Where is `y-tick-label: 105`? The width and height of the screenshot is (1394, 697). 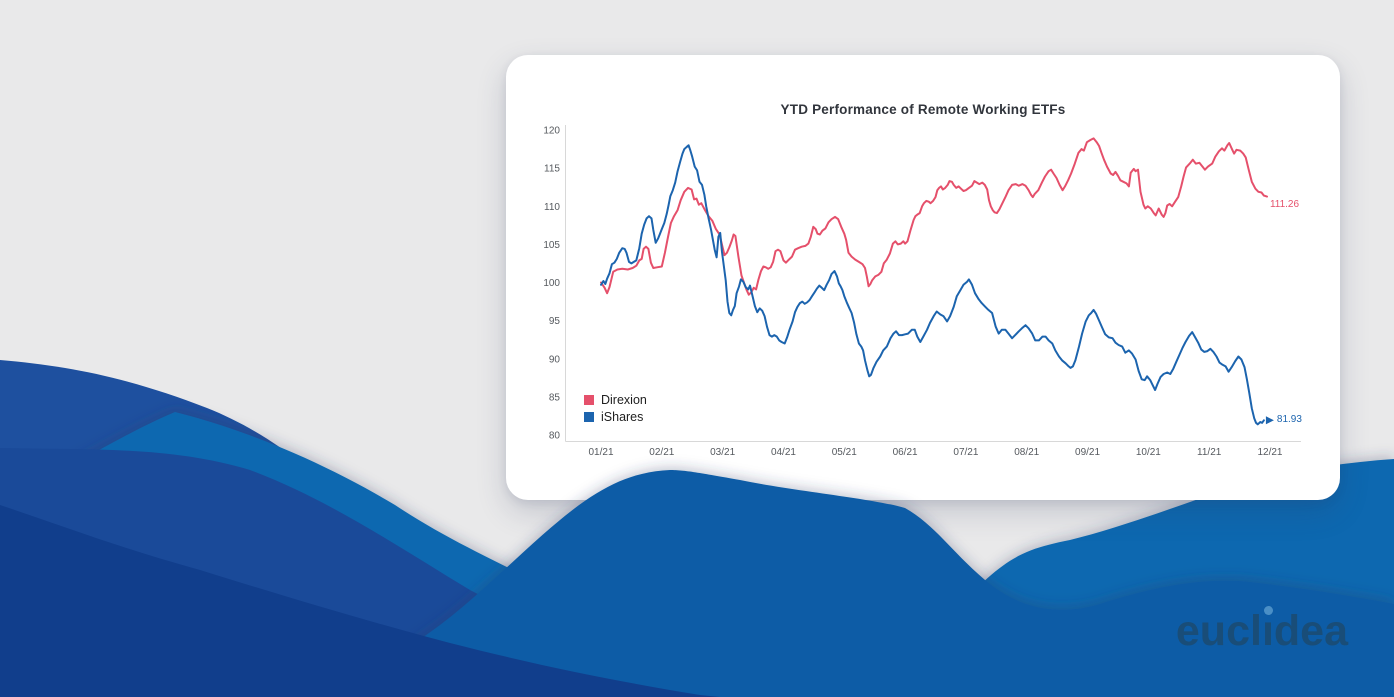
y-tick-label: 105 is located at coordinates (551, 245).